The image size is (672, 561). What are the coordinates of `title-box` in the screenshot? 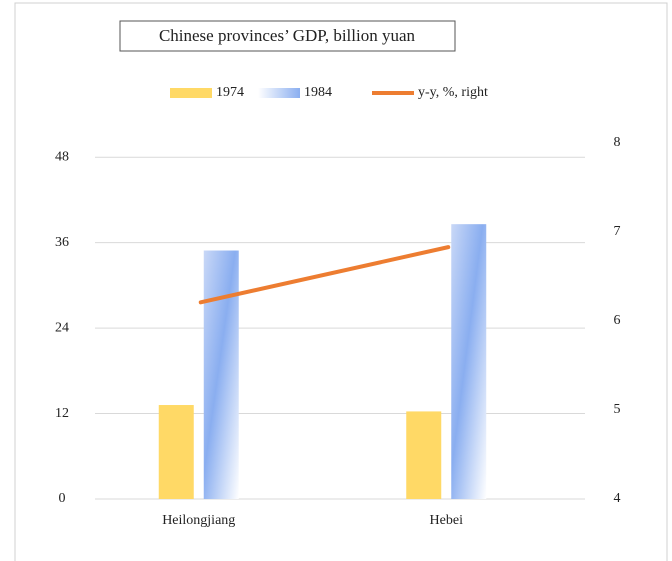 It's located at (287, 36).